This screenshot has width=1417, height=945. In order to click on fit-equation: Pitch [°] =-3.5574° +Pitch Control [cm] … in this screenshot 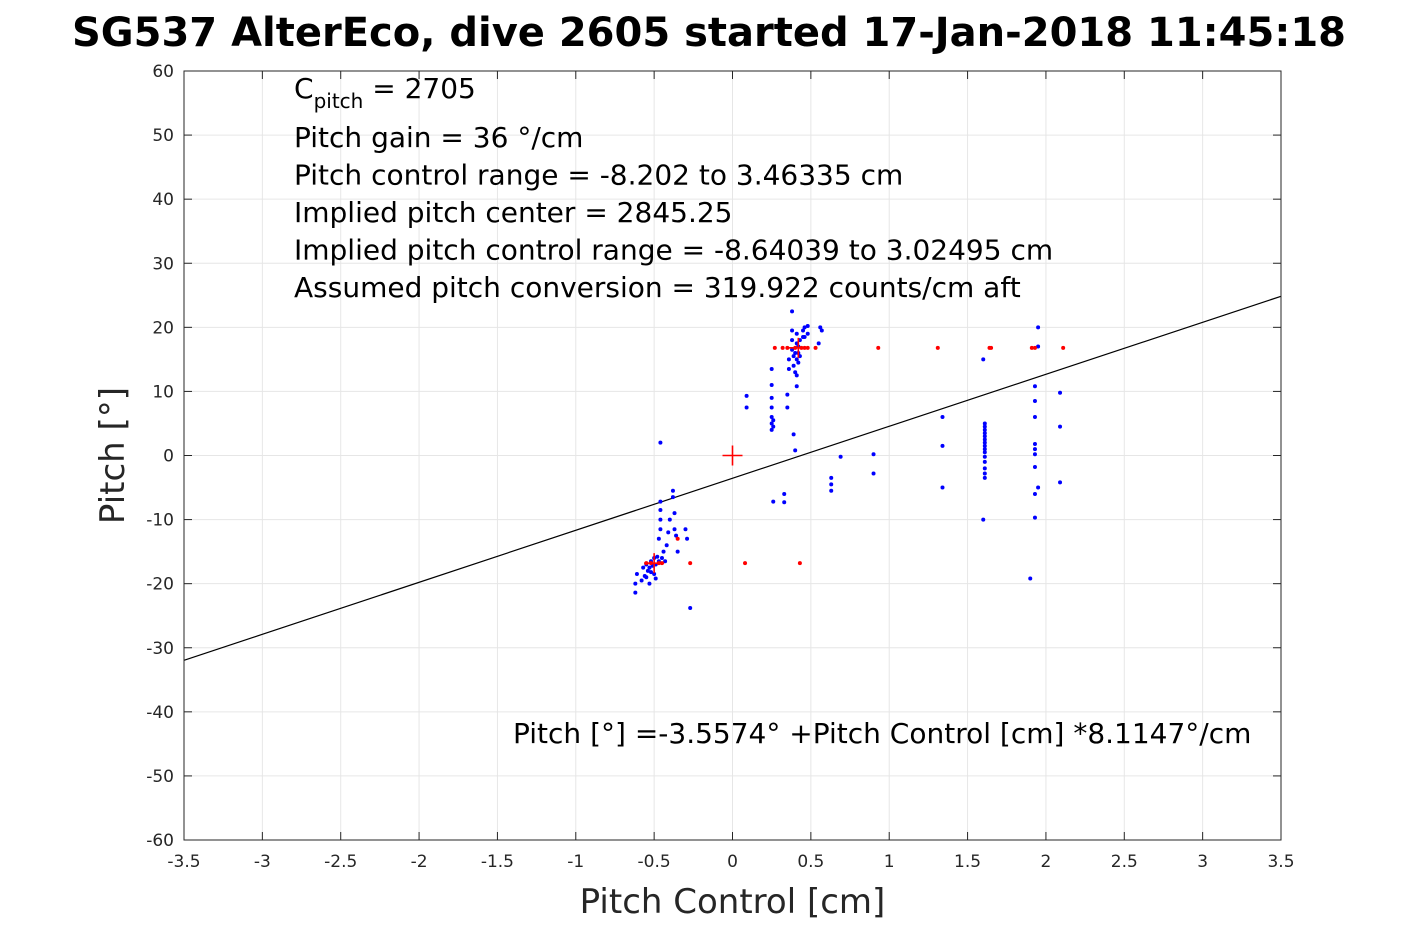, I will do `click(882, 733)`.